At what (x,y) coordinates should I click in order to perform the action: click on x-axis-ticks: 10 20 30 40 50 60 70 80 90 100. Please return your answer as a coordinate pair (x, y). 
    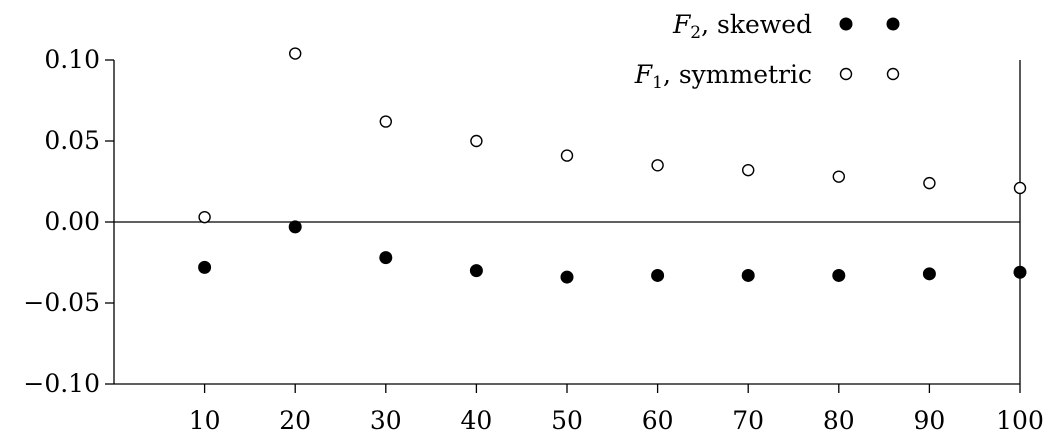
    Looking at the image, I should click on (616, 409).